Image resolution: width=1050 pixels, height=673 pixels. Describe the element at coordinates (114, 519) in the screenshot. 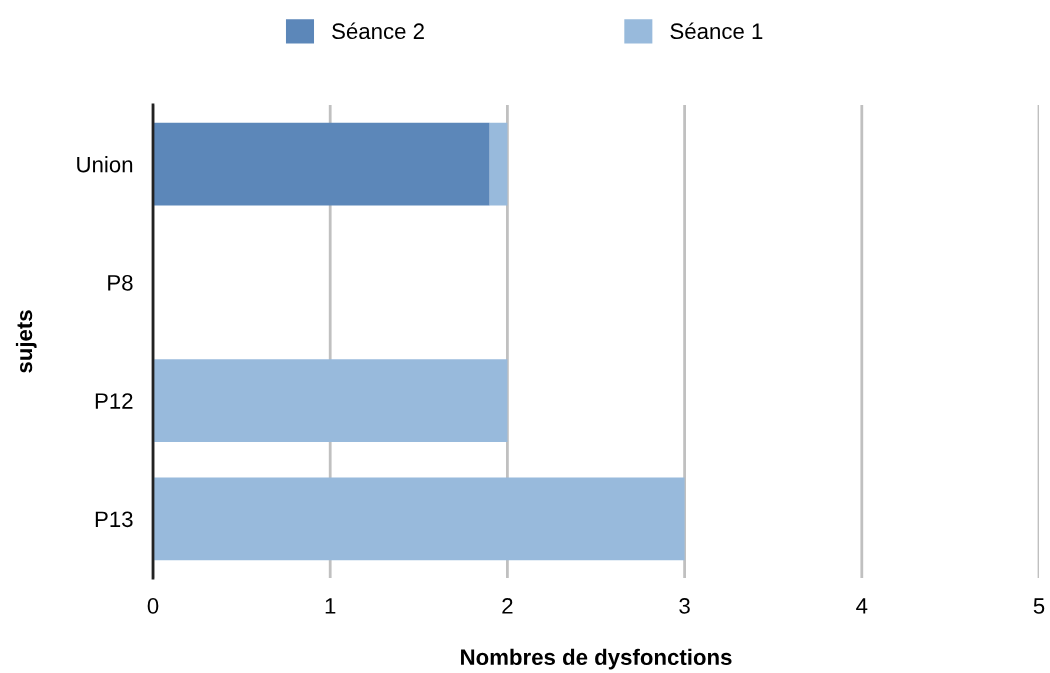

I see `y-tick-label: P13` at that location.